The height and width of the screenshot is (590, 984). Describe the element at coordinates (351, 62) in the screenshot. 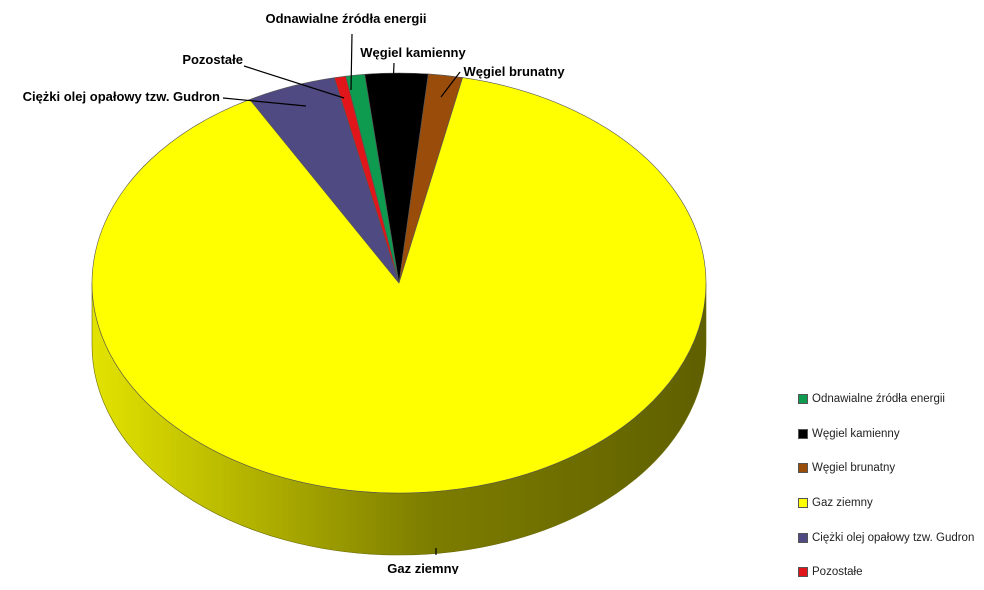

I see `leader-line-odnawialne-zrodla-energii` at that location.